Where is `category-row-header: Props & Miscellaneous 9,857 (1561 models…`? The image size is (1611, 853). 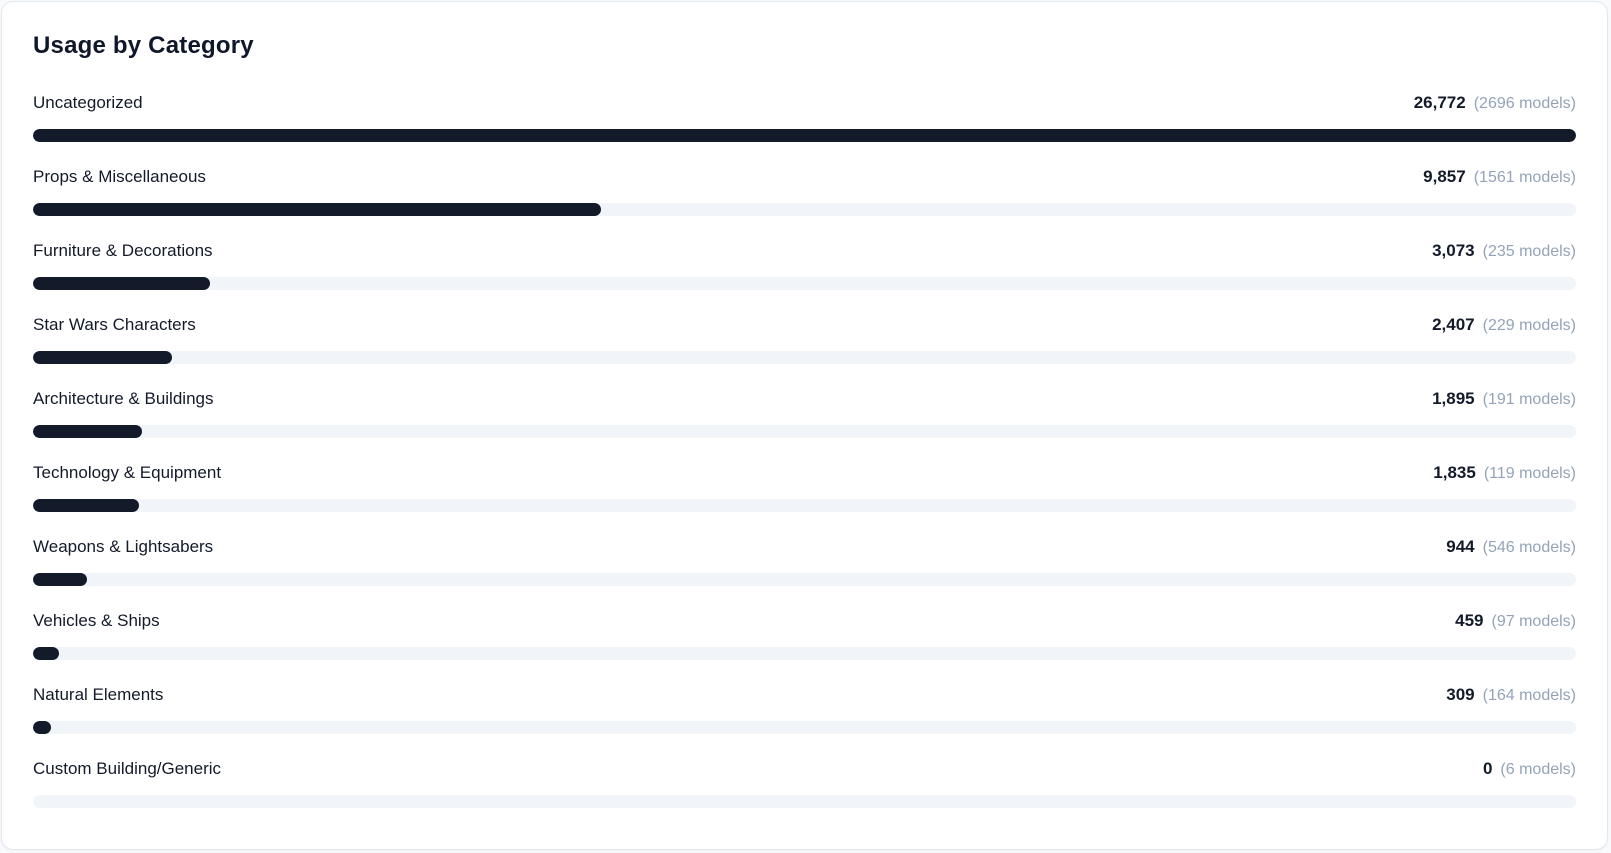
category-row-header: Props & Miscellaneous 9,857 (1561 models… is located at coordinates (804, 177).